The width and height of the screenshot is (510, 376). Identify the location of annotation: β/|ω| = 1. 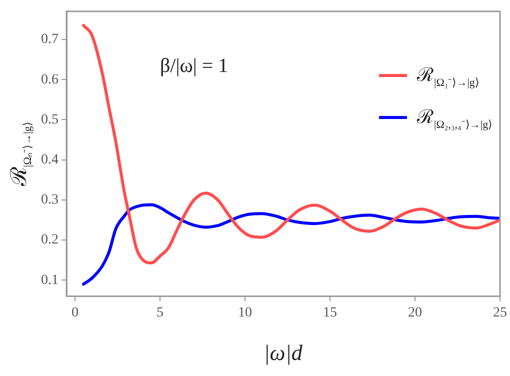
(194, 66).